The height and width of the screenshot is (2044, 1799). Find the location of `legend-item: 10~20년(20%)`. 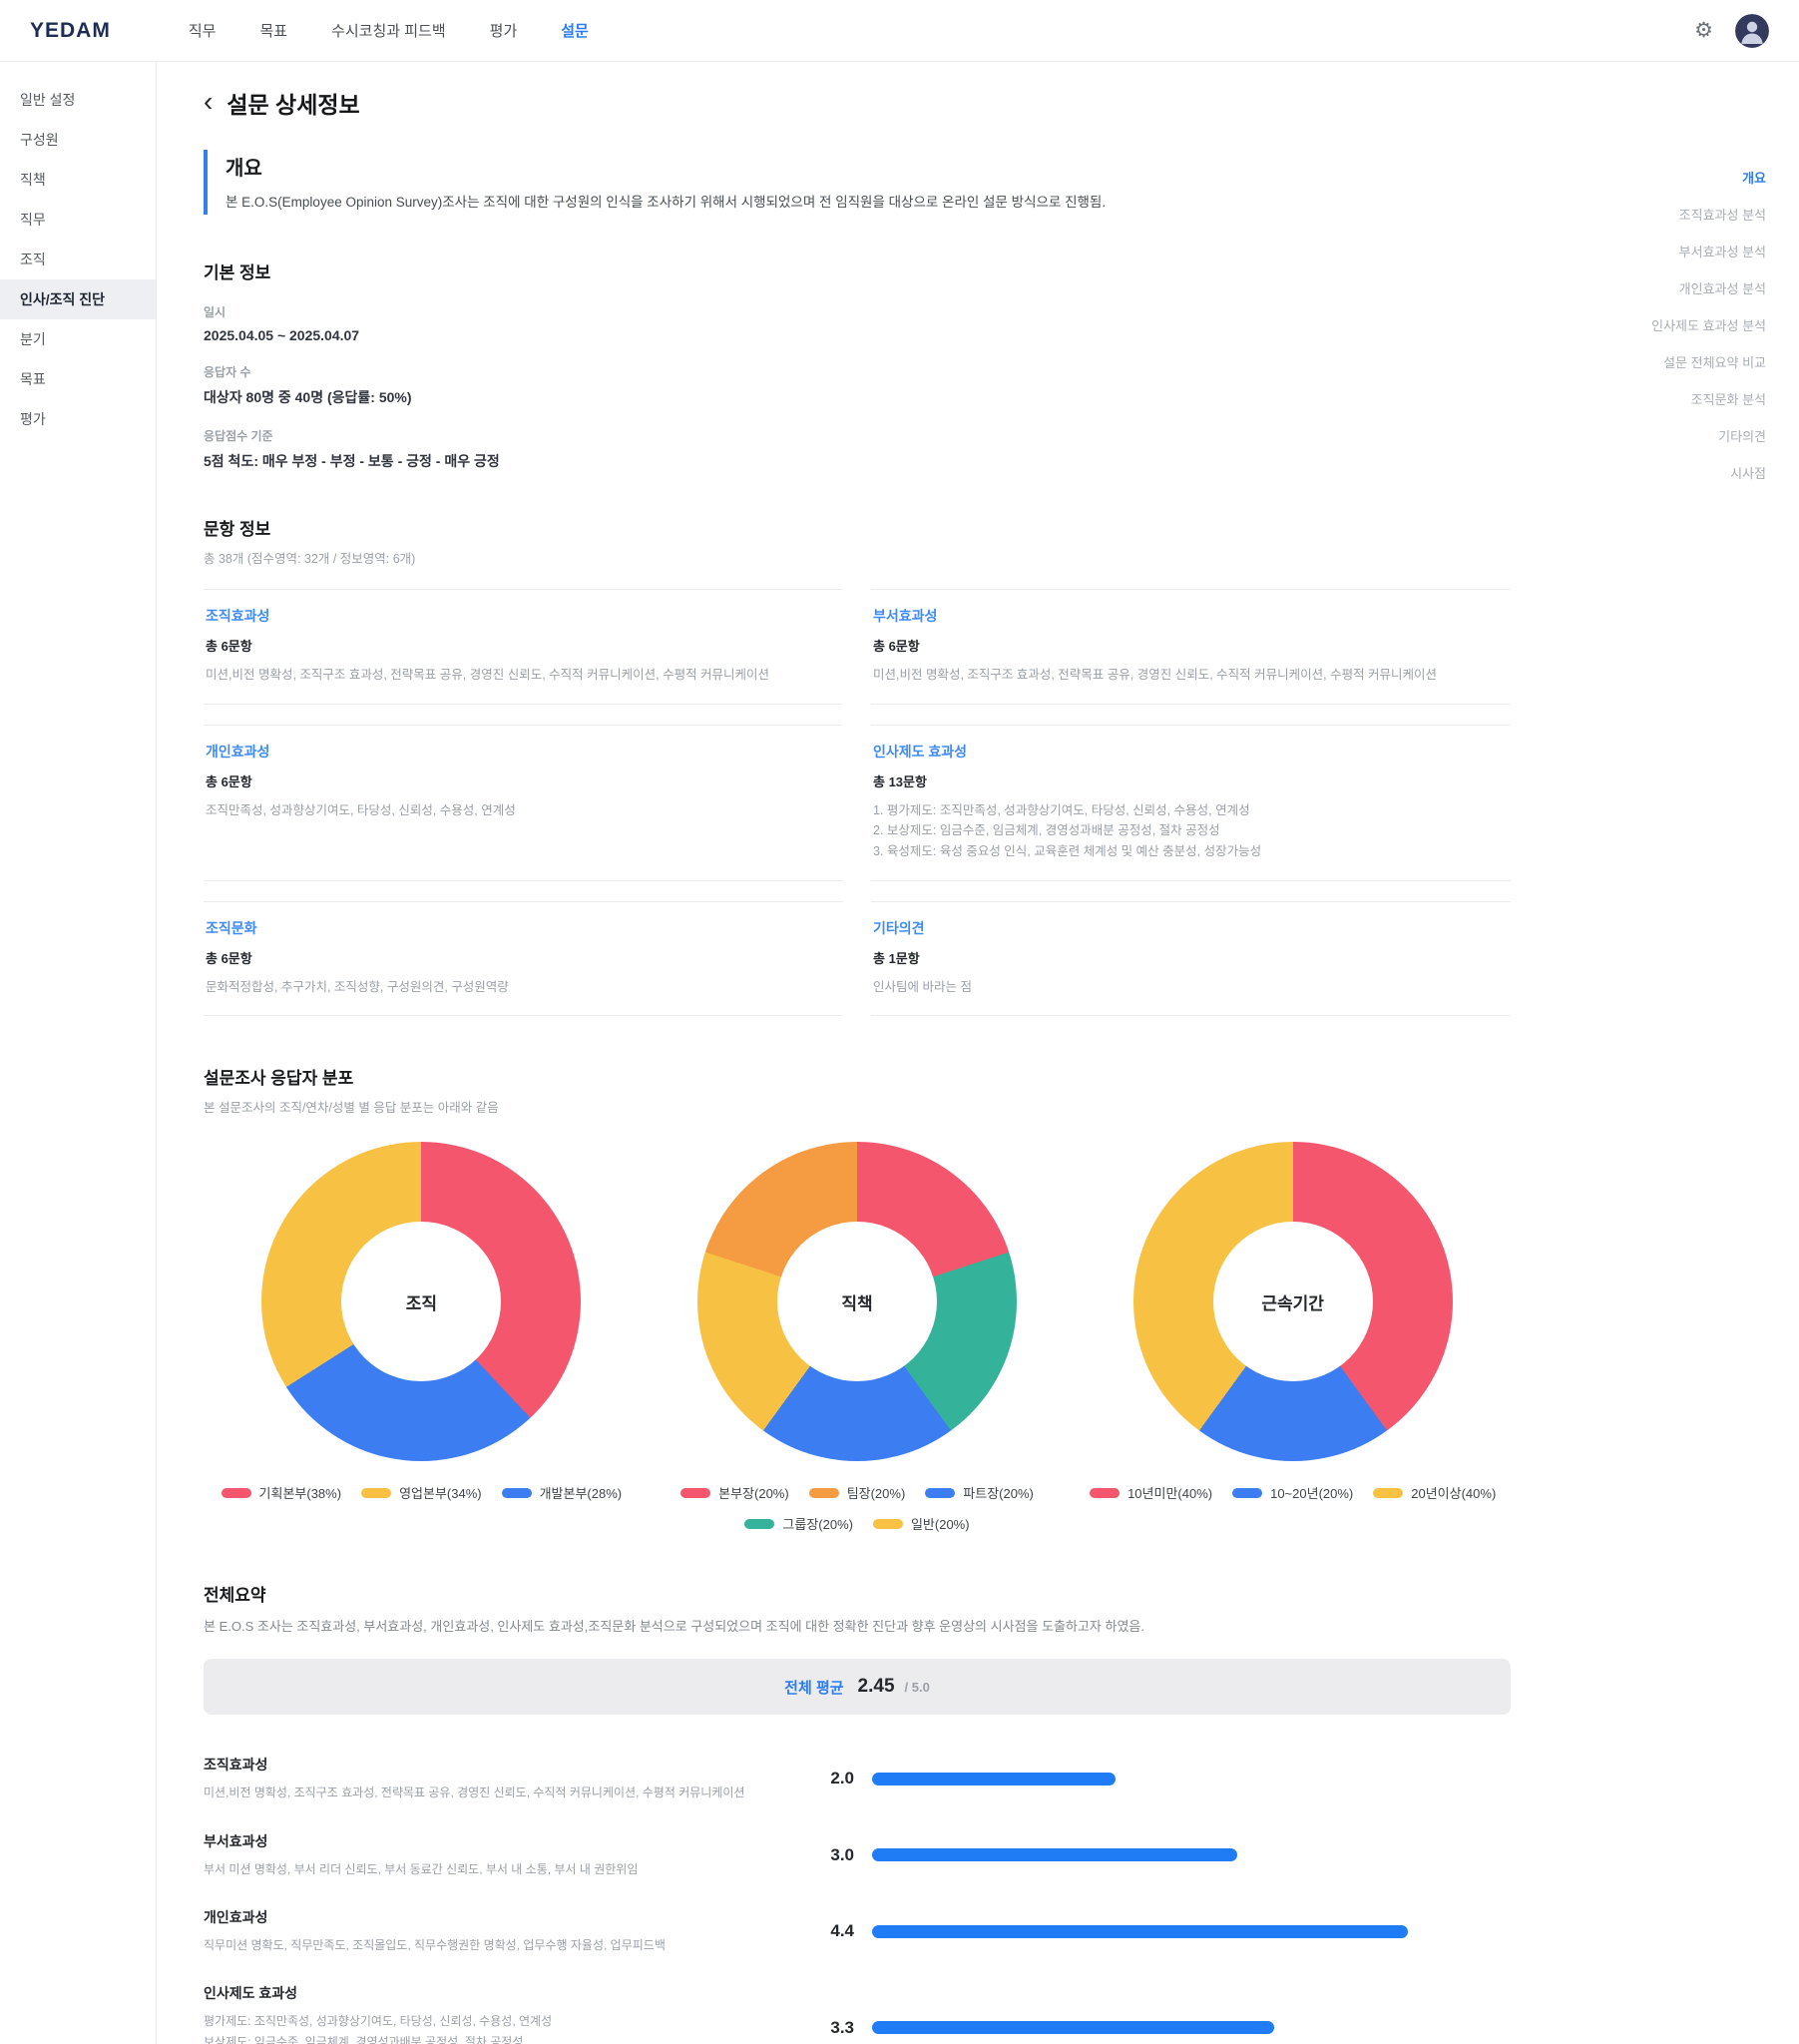

legend-item: 10~20년(20%) is located at coordinates (1292, 1492).